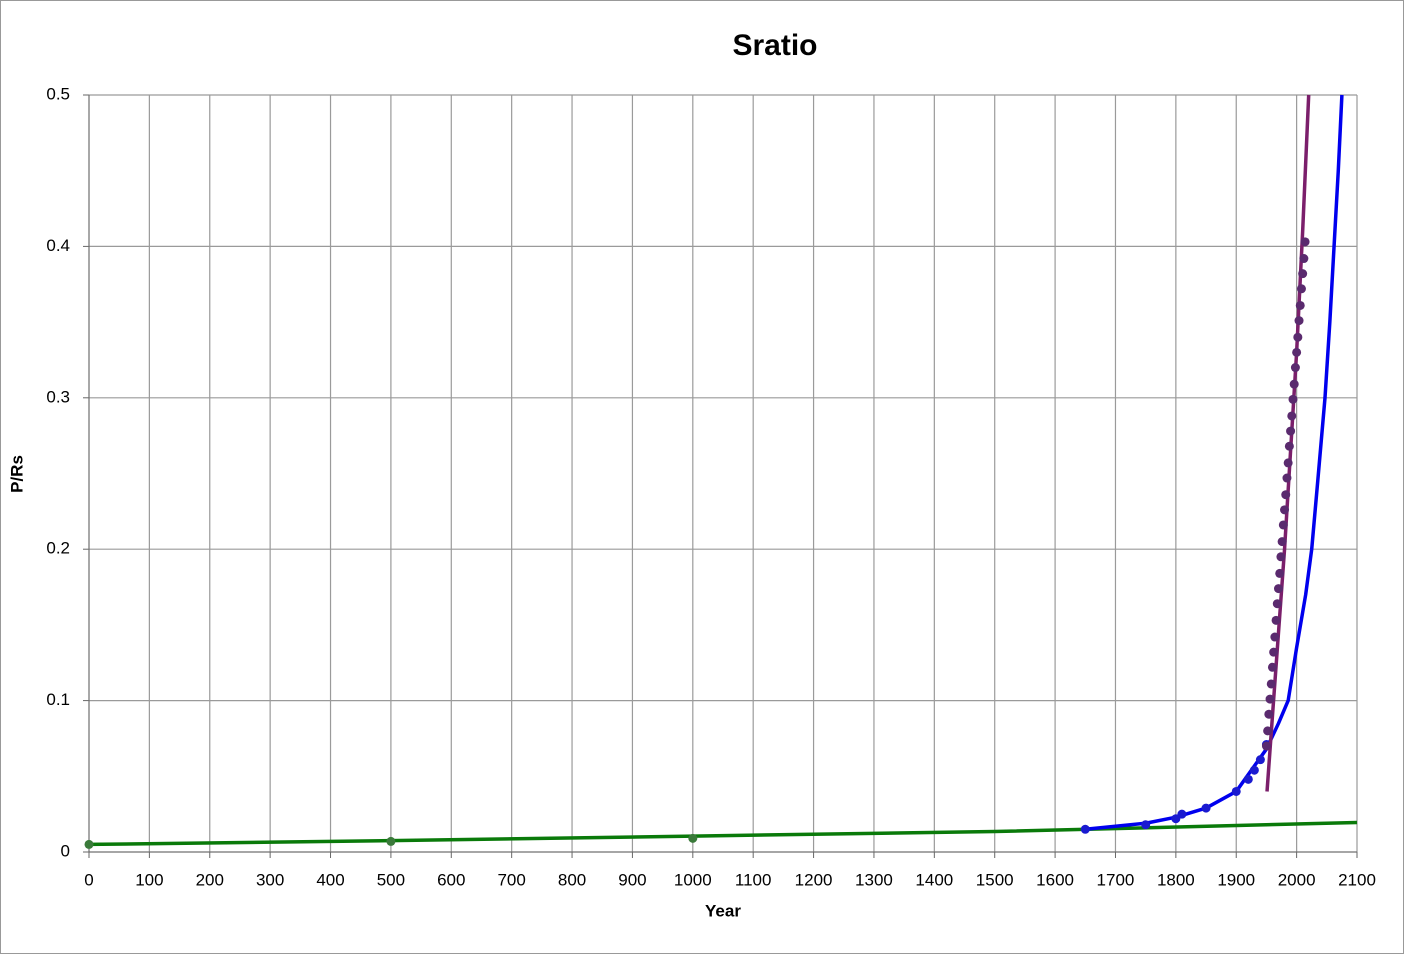 This screenshot has width=1404, height=954. Describe the element at coordinates (572, 879) in the screenshot. I see `x-tick-label: 800` at that location.